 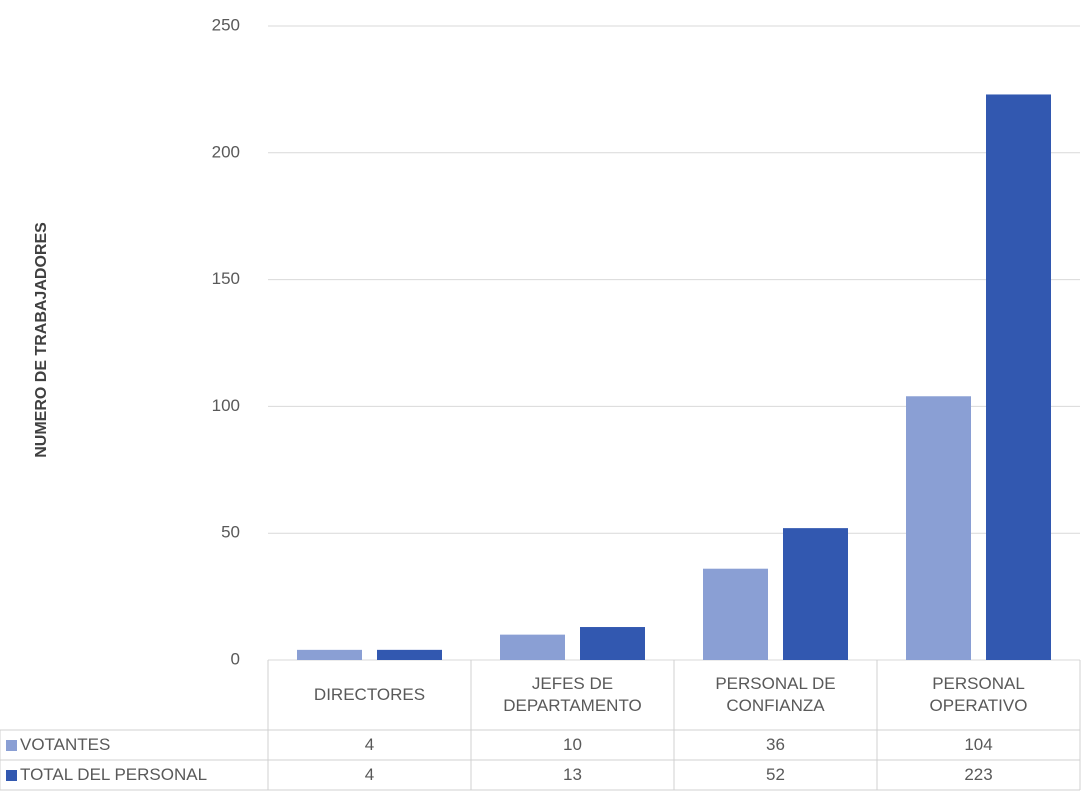 I want to click on legend-entry: TOTAL DEL PERSONAL, so click(x=134, y=775).